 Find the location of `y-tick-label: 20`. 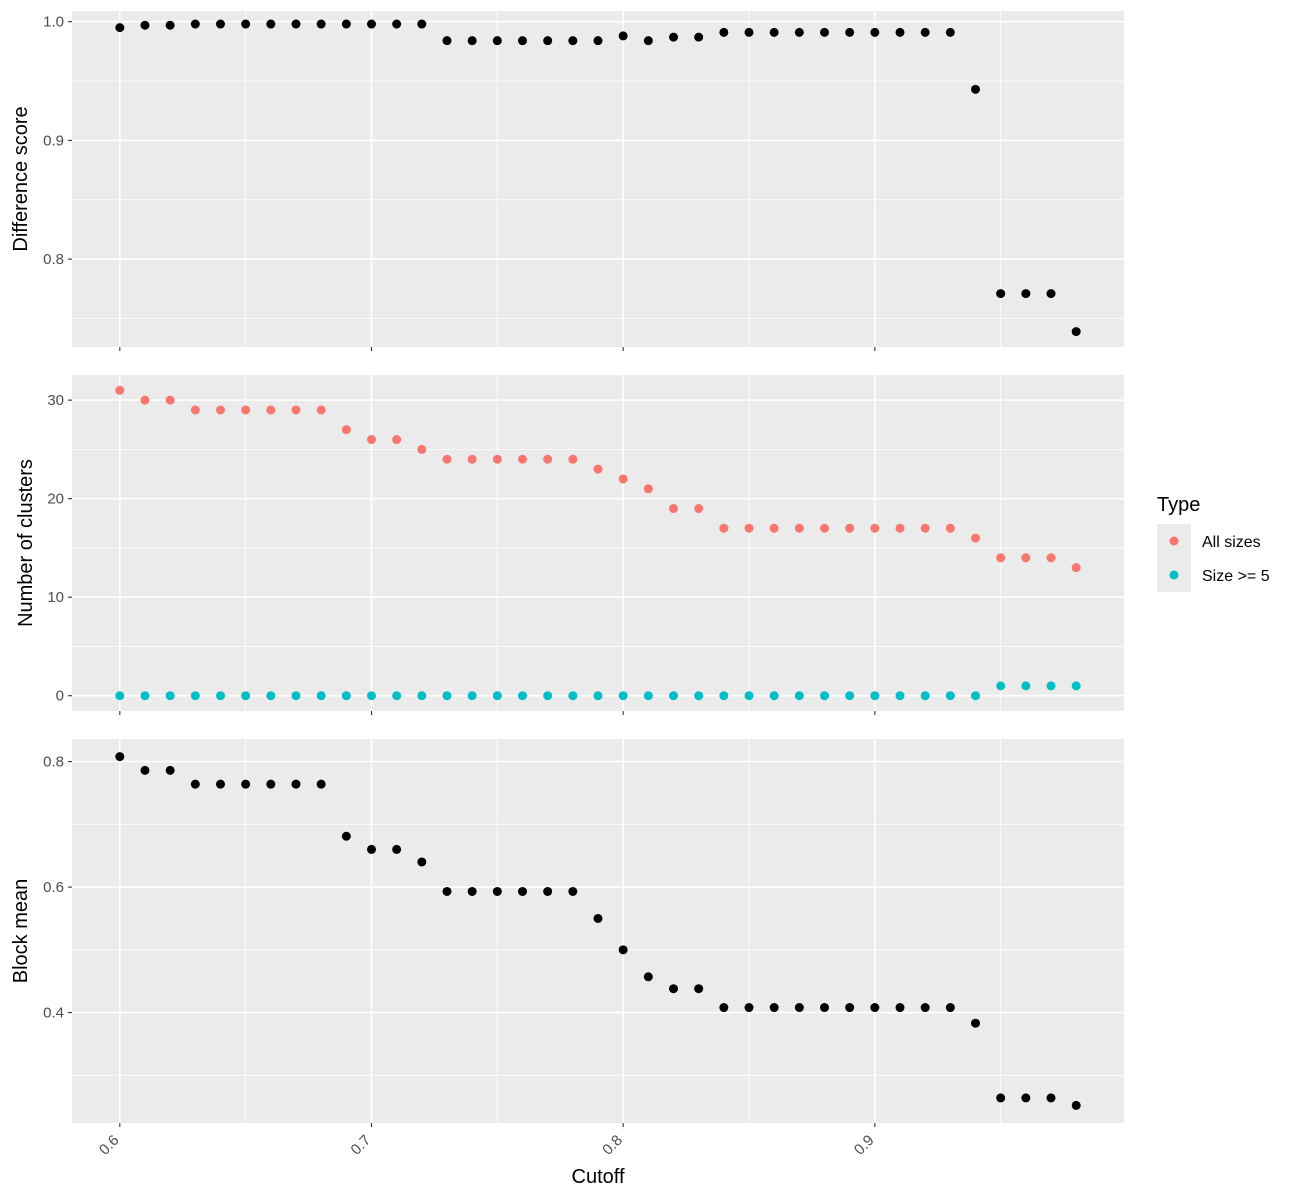

y-tick-label: 20 is located at coordinates (55, 499).